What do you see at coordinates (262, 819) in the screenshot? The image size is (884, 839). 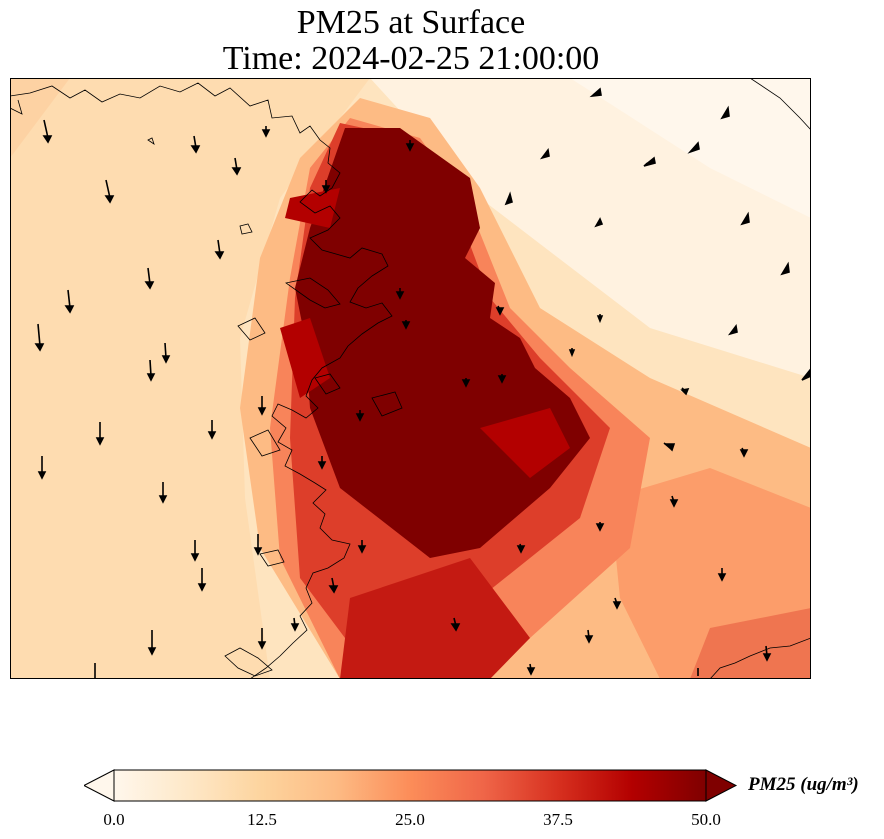 I see `colorbar-tick-label: 12.5` at bounding box center [262, 819].